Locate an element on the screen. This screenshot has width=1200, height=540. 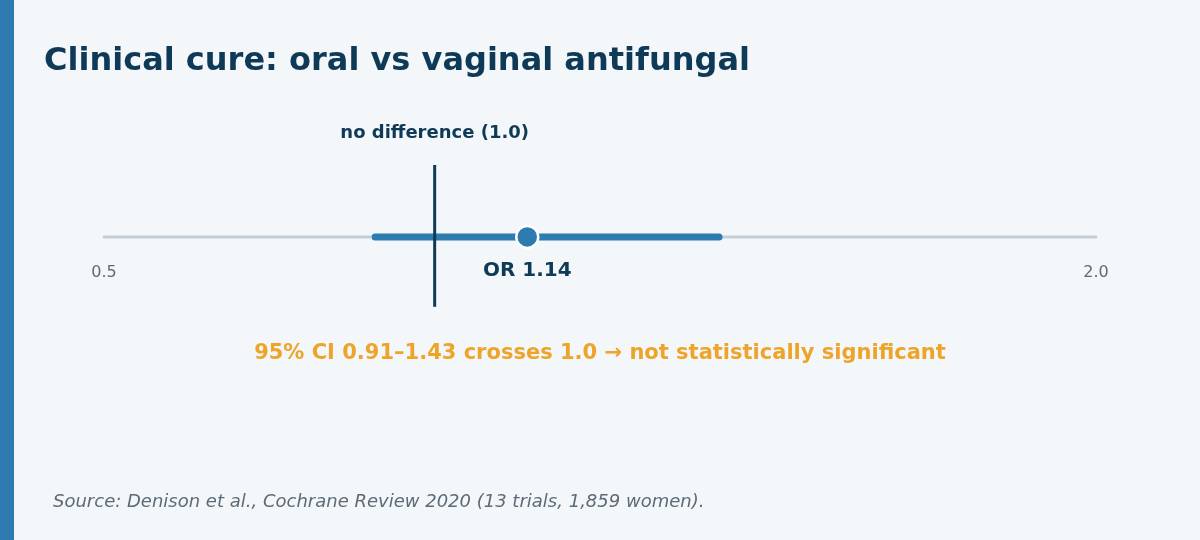
source-note: Source: Denison et al., Cochrane Review 2020 (13 trials, 1,859 women). is located at coordinates (379, 500).